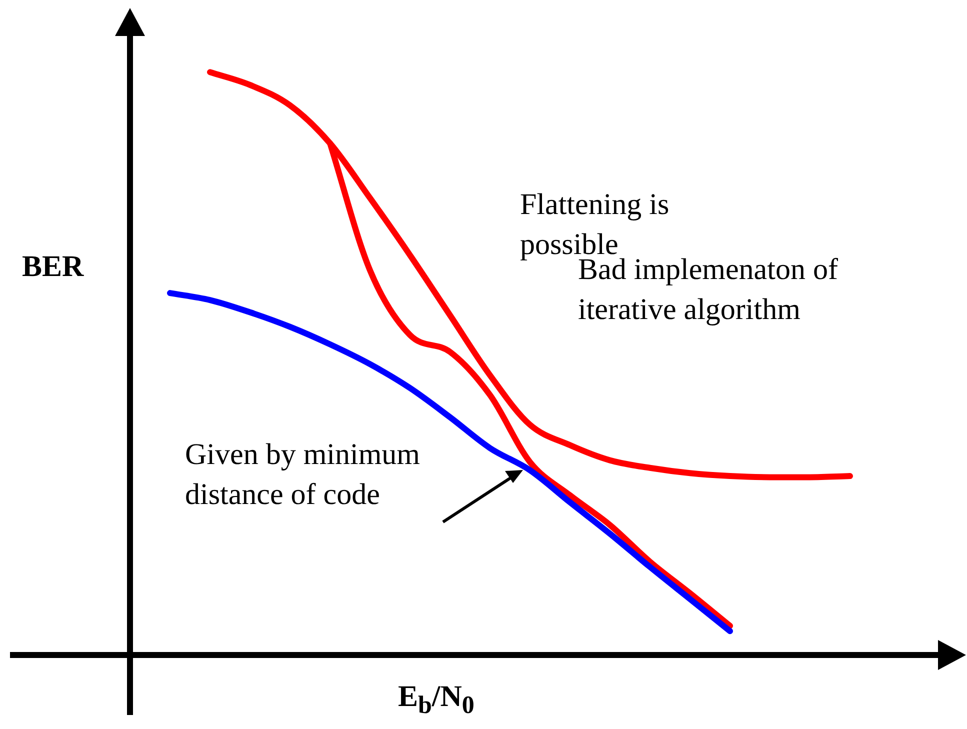  Describe the element at coordinates (708, 290) in the screenshot. I see `annotation: Bad implemenaton of iterative algorithm` at that location.